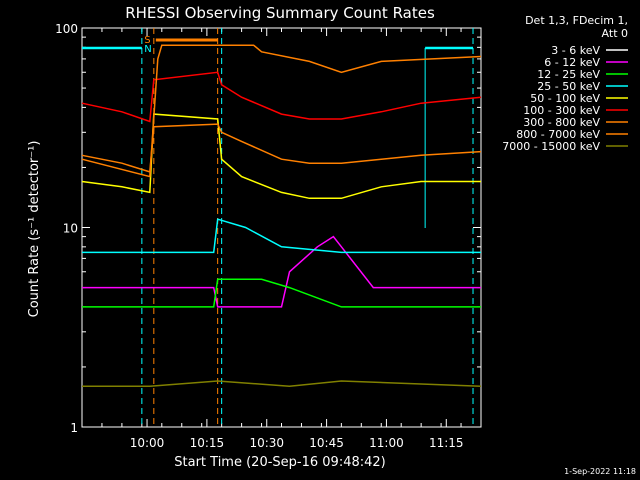  Describe the element at coordinates (568, 74) in the screenshot. I see `legend-label-2: 12 - 25 keV` at that location.